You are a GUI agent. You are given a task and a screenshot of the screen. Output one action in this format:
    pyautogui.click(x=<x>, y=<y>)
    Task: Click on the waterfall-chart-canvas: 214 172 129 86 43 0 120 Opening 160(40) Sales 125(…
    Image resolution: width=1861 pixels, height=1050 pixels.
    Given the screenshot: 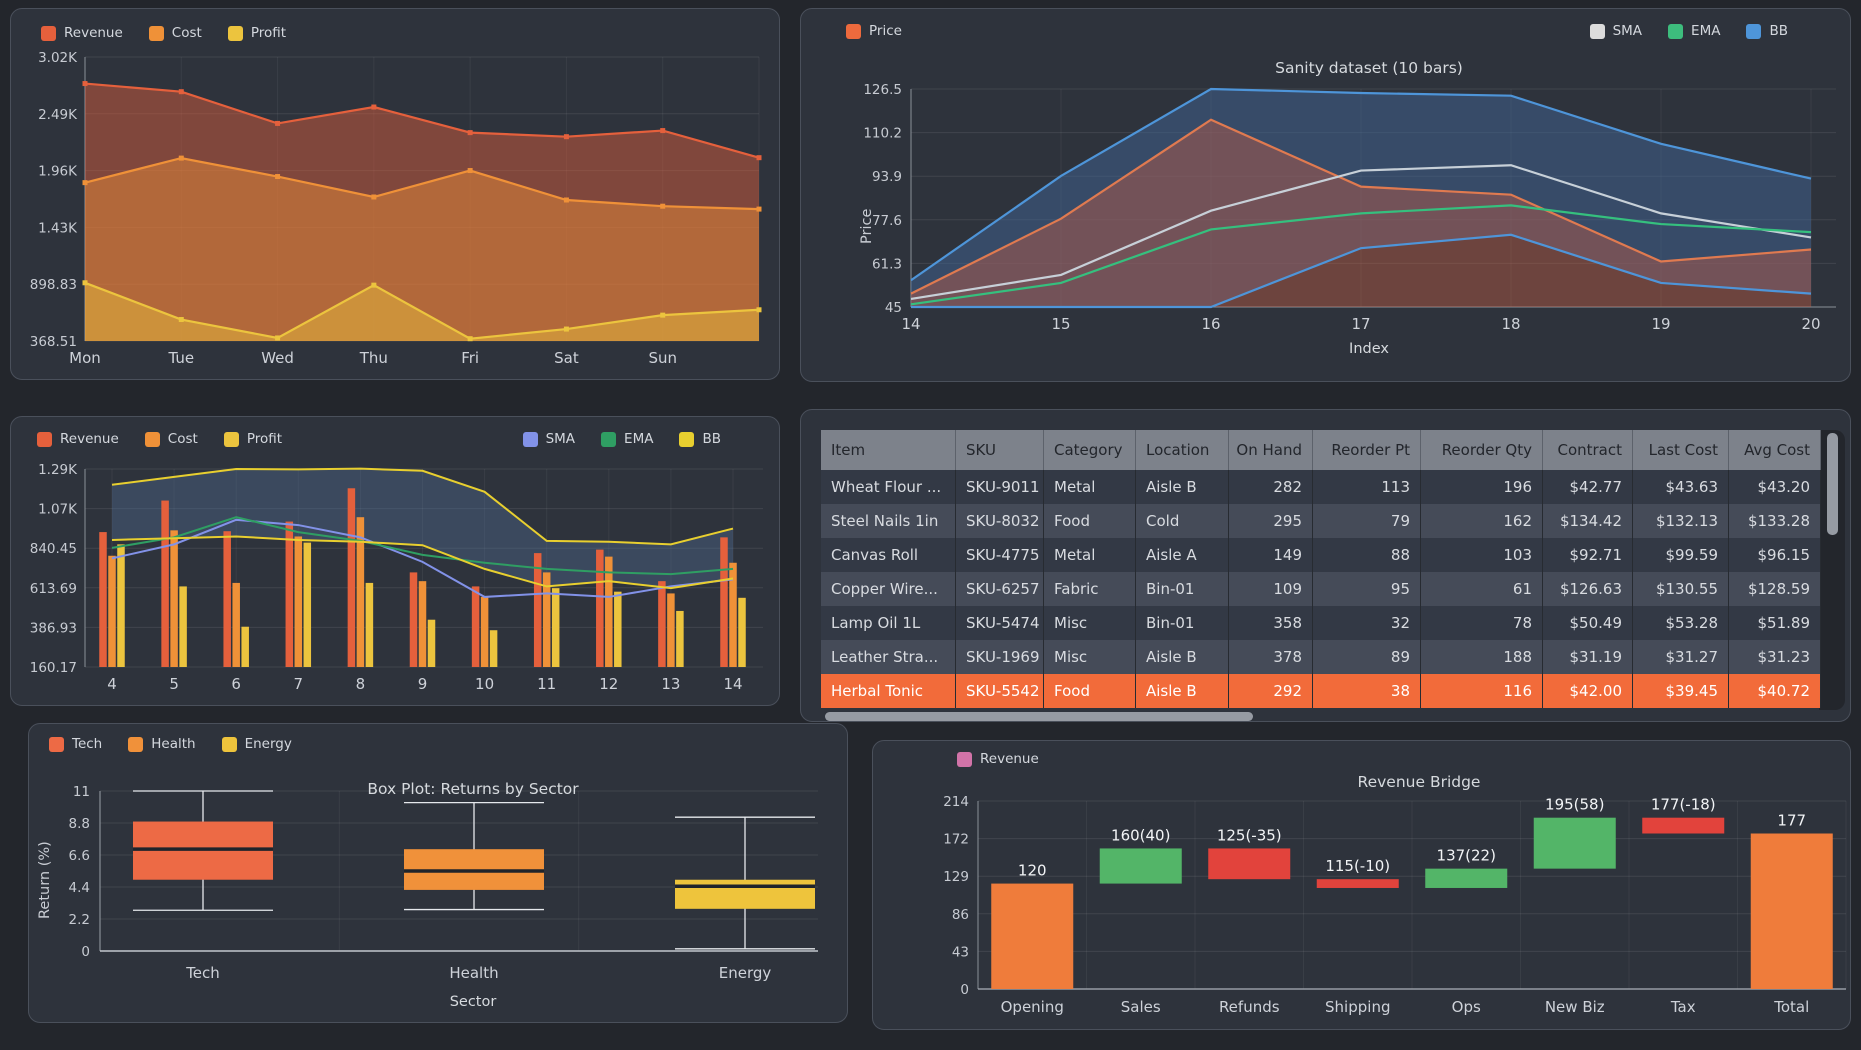 What is the action you would take?
    pyautogui.click(x=1361, y=884)
    